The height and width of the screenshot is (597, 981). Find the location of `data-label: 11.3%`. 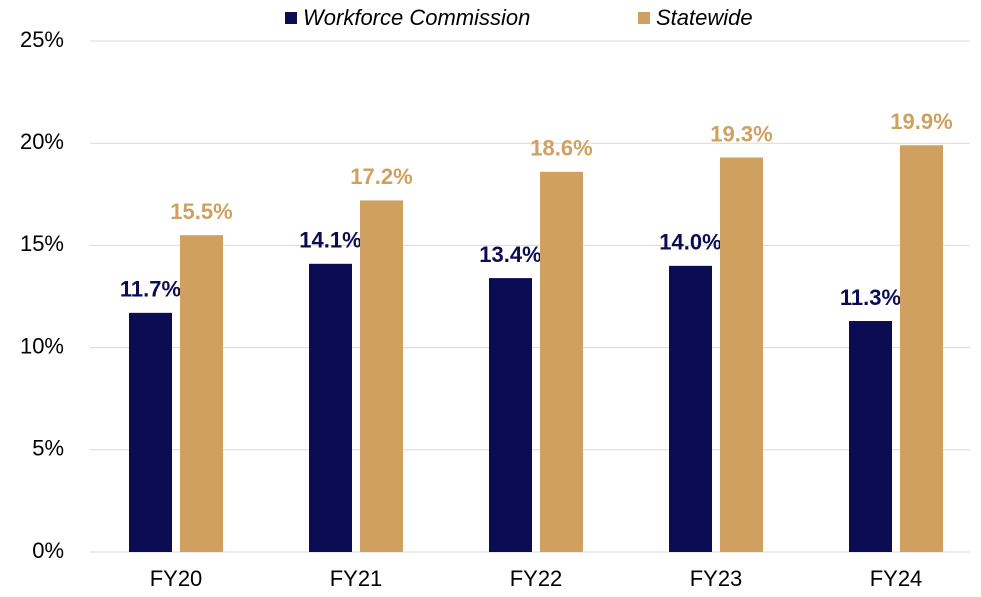

data-label: 11.3% is located at coordinates (870, 297).